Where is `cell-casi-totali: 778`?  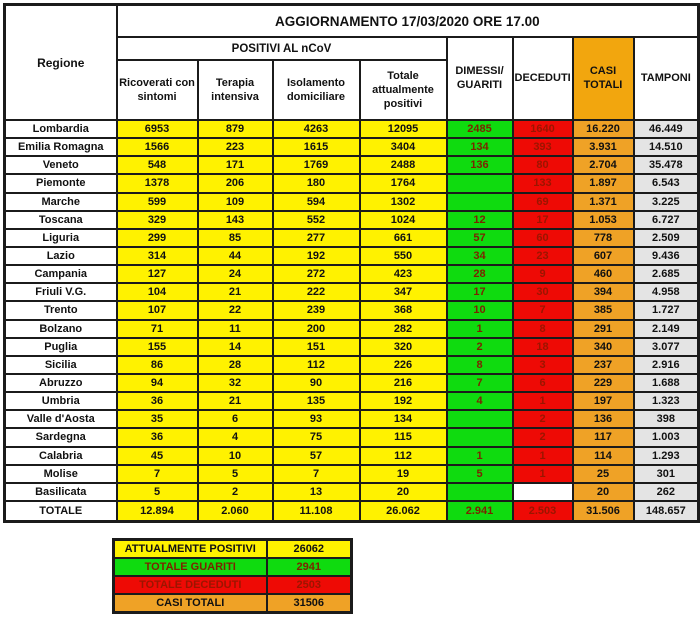
cell-casi-totali: 778 is located at coordinates (603, 237).